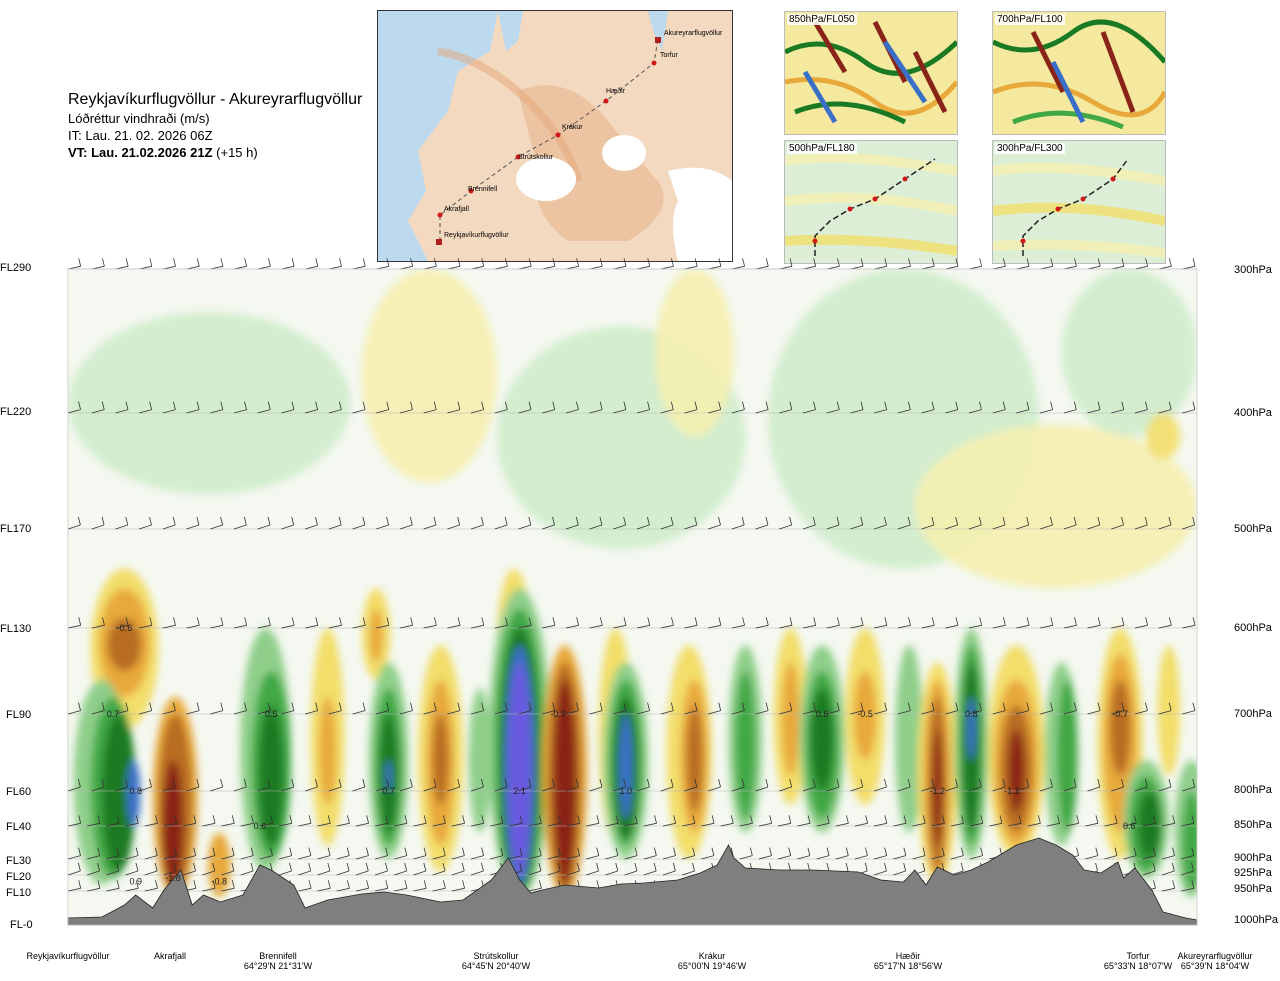  What do you see at coordinates (558, 714) in the screenshot?
I see `value-label: -0.9` at bounding box center [558, 714].